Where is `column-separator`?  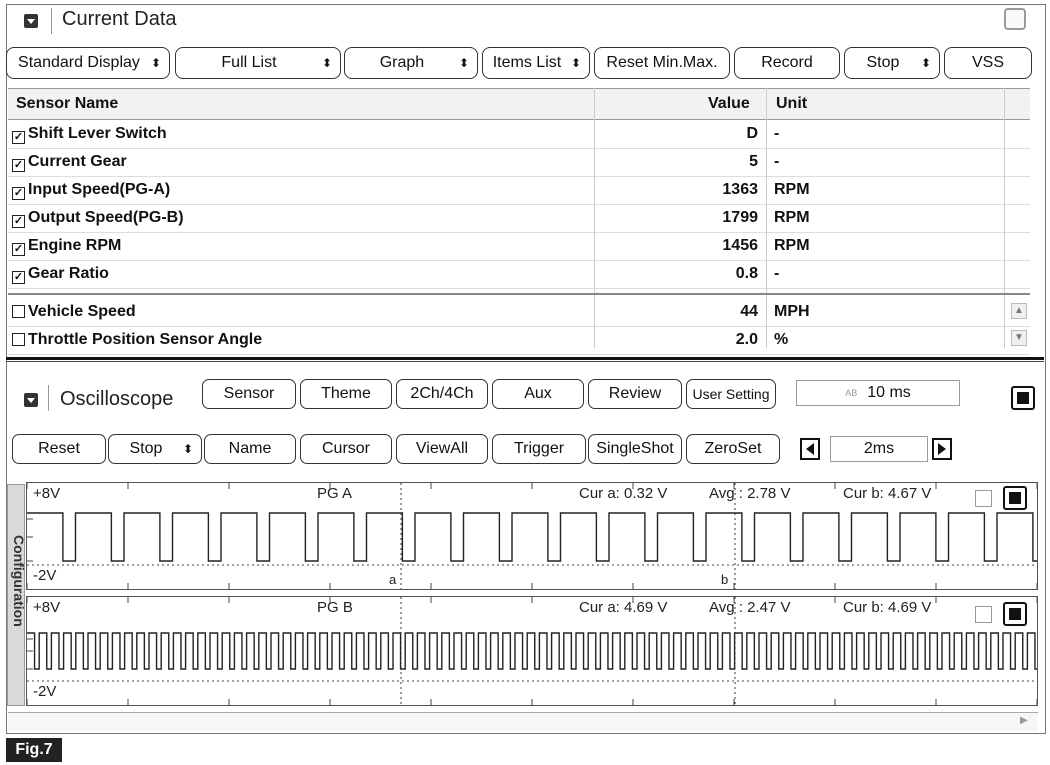
column-separator is located at coordinates (766, 218).